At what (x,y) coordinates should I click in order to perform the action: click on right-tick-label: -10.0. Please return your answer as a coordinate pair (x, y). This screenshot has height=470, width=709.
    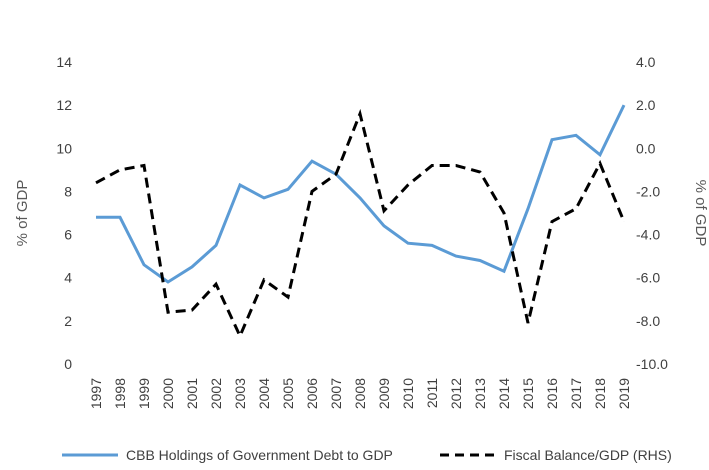
    Looking at the image, I should click on (652, 364).